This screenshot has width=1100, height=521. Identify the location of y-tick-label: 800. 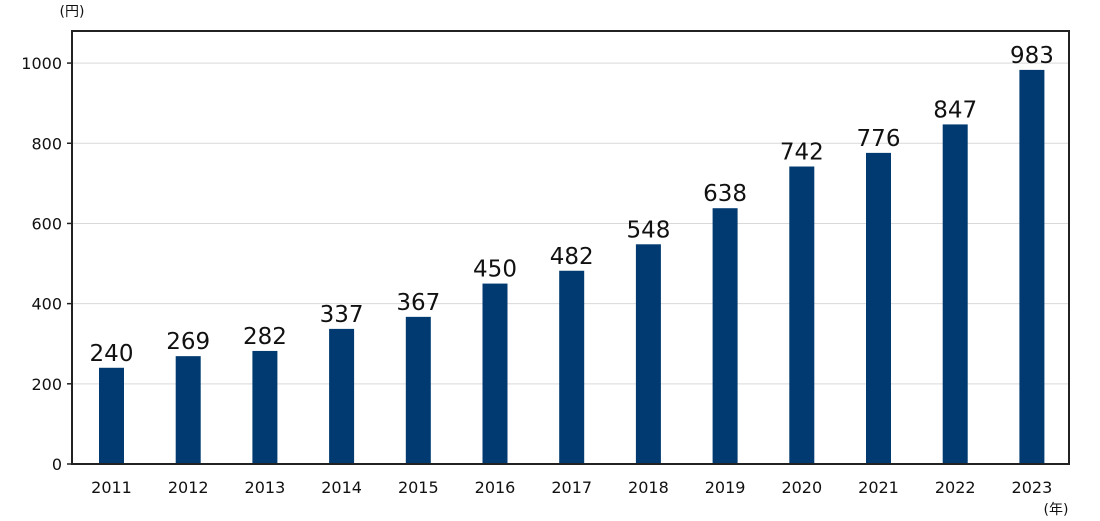
(46, 143).